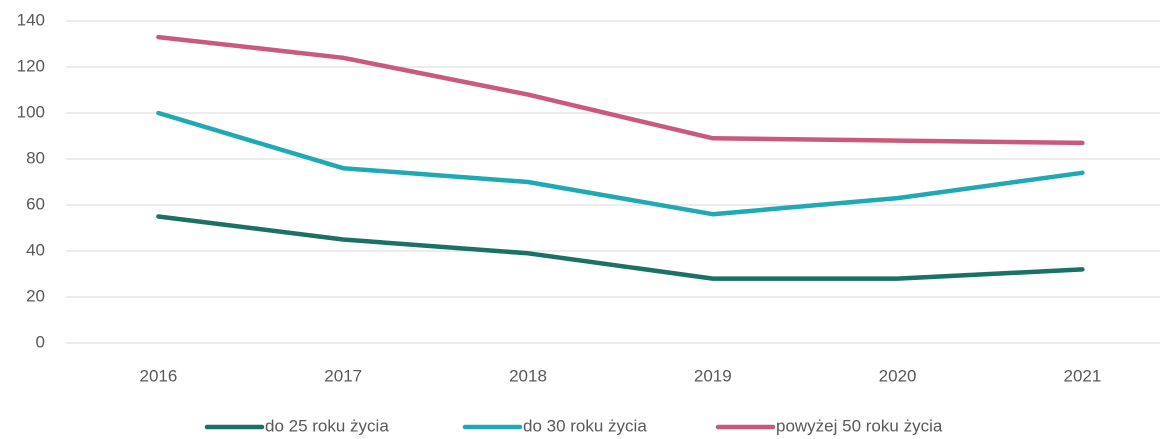 The height and width of the screenshot is (439, 1168). I want to click on legend-label: powyżej 50 roku życia, so click(859, 425).